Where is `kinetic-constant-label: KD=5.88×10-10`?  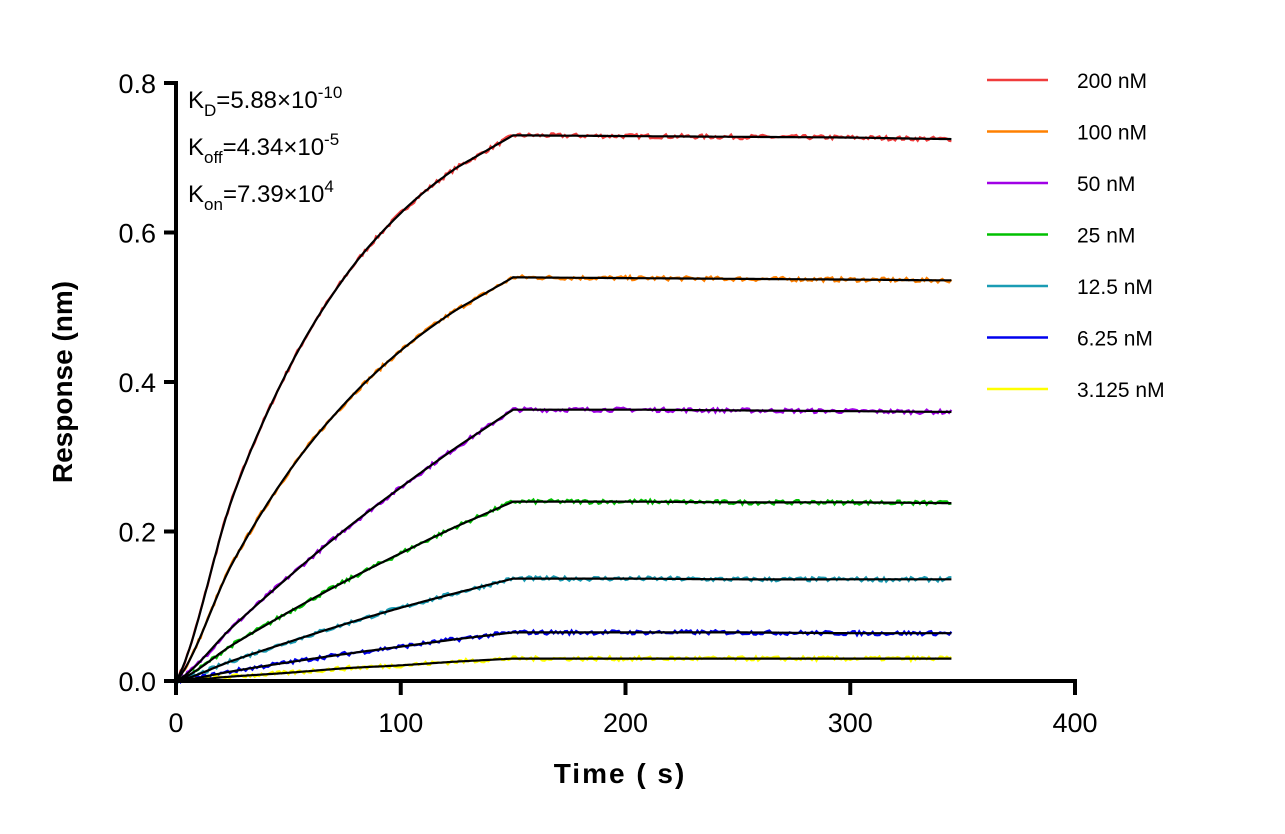
kinetic-constant-label: KD=5.88×10-10 is located at coordinates (265, 101).